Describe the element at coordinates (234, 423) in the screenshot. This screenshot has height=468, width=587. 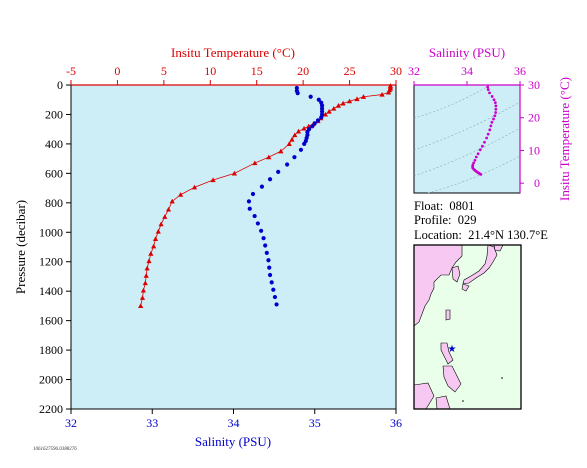
I see `salinity-tick-label: 34` at that location.